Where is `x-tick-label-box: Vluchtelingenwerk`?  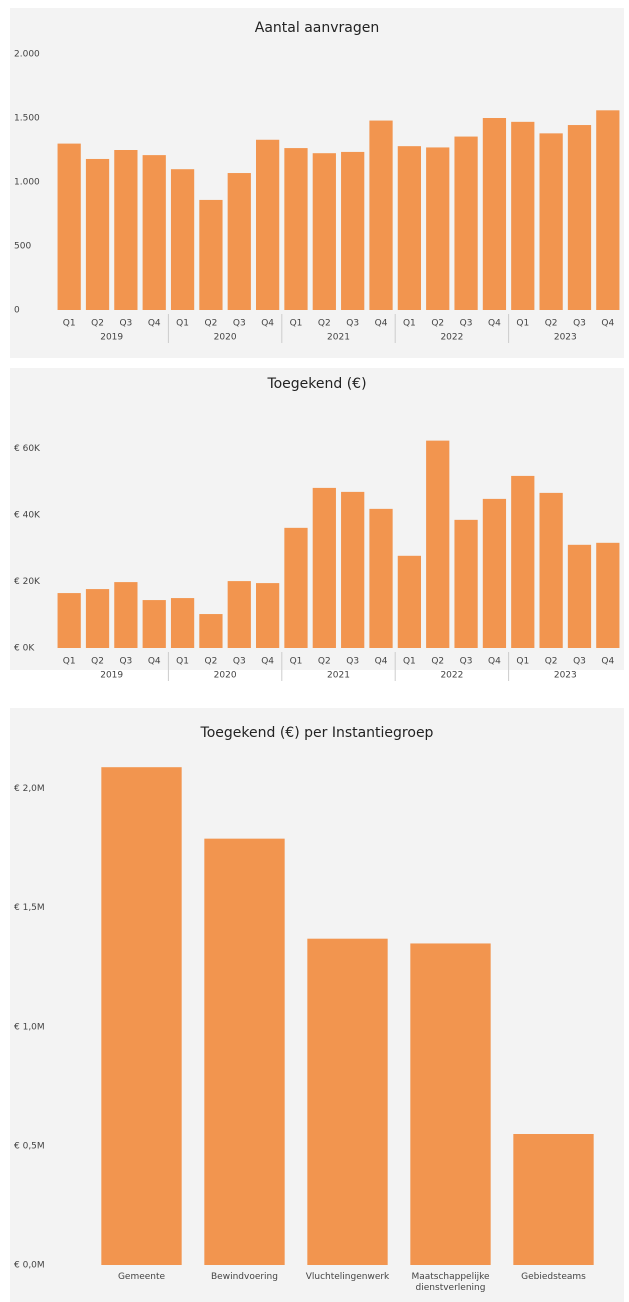 x-tick-label-box: Vluchtelingenwerk is located at coordinates (347, 1277).